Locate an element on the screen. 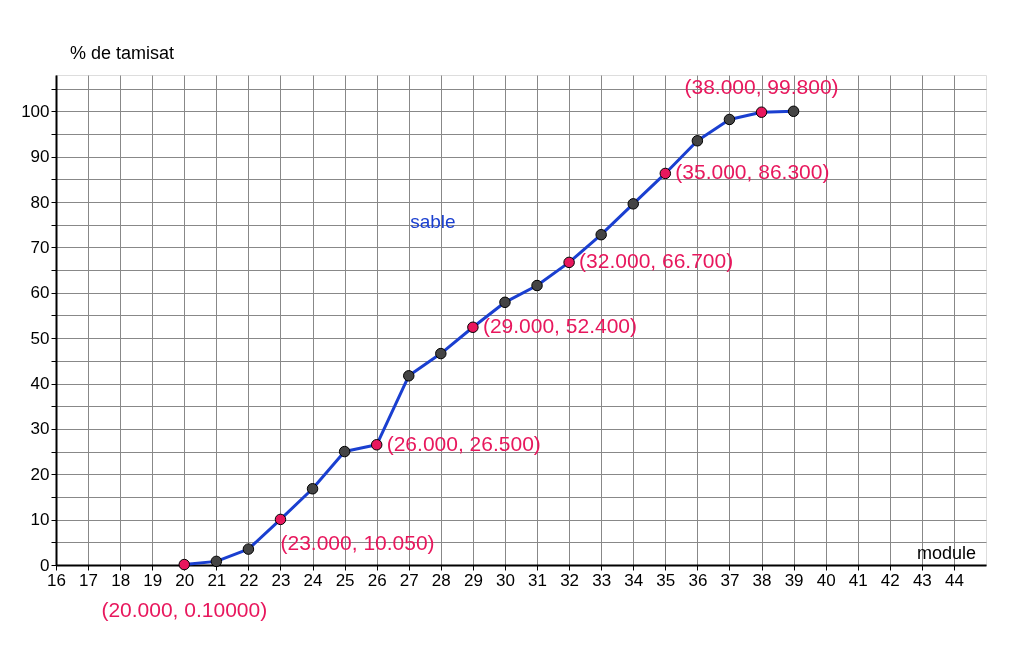 The image size is (1016, 650). x-tick-label: 33 is located at coordinates (602, 580).